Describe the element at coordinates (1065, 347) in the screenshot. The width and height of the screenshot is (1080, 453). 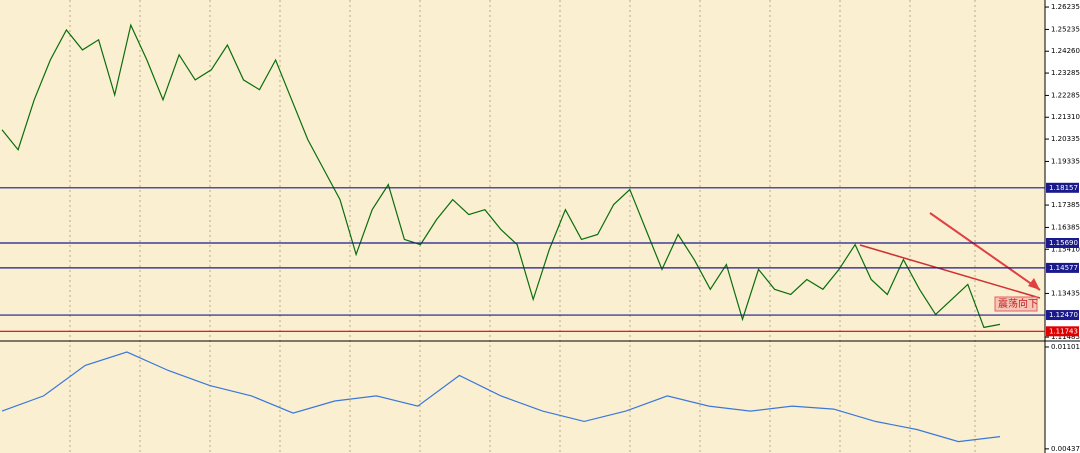
I see `y-tick-label: 0.01101` at that location.